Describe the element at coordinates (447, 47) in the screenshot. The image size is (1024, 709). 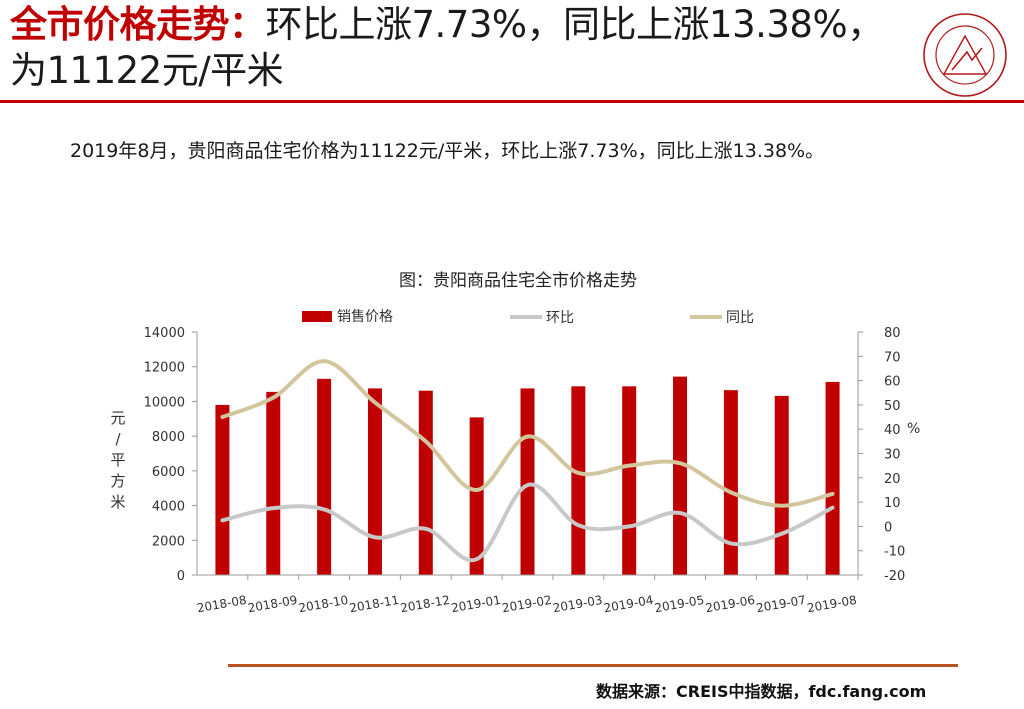
I see `title-rest: 环比上涨7.73%，同比上涨13.38%，为11122元/平米` at that location.